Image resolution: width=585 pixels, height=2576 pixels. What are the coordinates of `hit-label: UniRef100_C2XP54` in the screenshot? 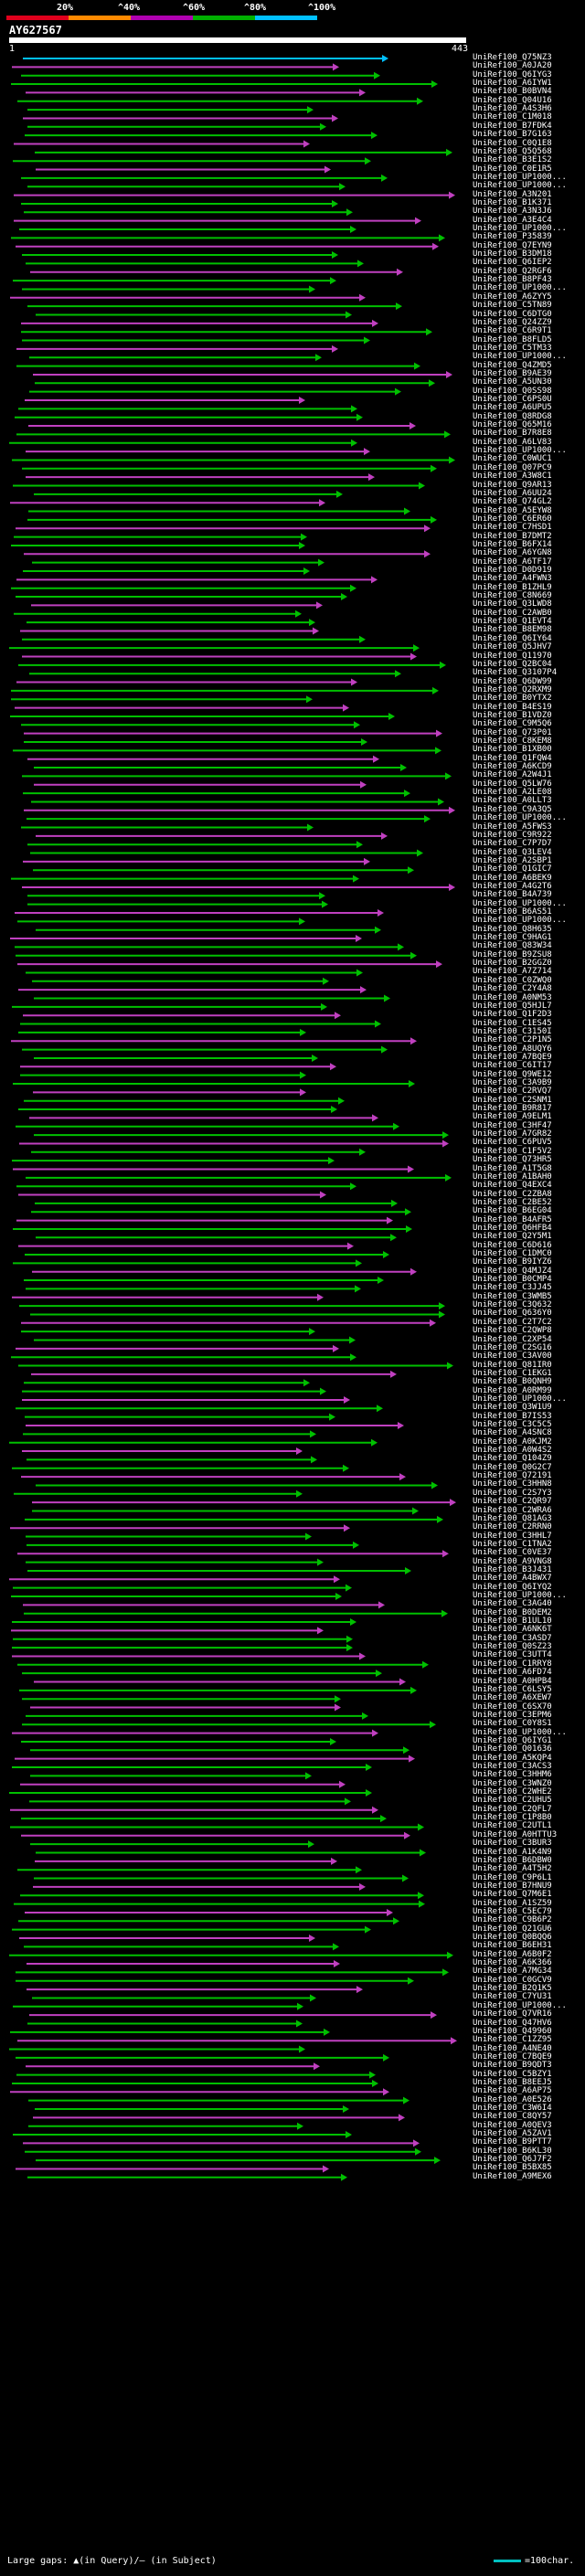 It's located at (512, 1339).